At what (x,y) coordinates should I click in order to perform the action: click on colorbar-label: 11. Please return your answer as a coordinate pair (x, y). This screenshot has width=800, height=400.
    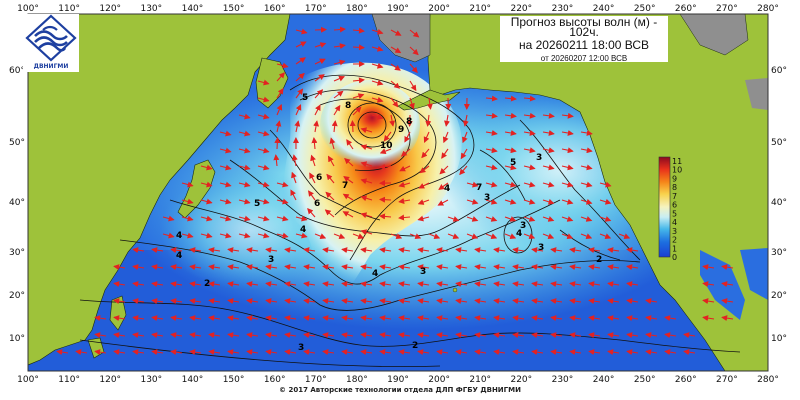
    Looking at the image, I should click on (677, 161).